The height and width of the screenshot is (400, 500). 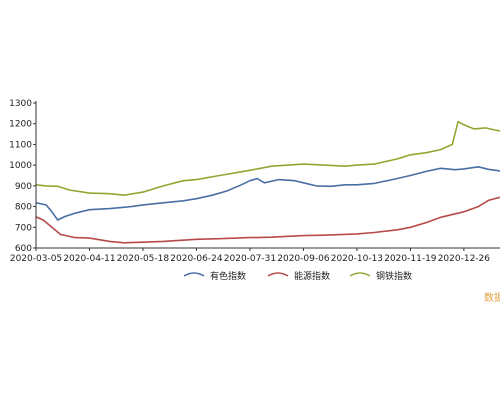 I want to click on x-tick-label: 2020-04-11, so click(x=89, y=259).